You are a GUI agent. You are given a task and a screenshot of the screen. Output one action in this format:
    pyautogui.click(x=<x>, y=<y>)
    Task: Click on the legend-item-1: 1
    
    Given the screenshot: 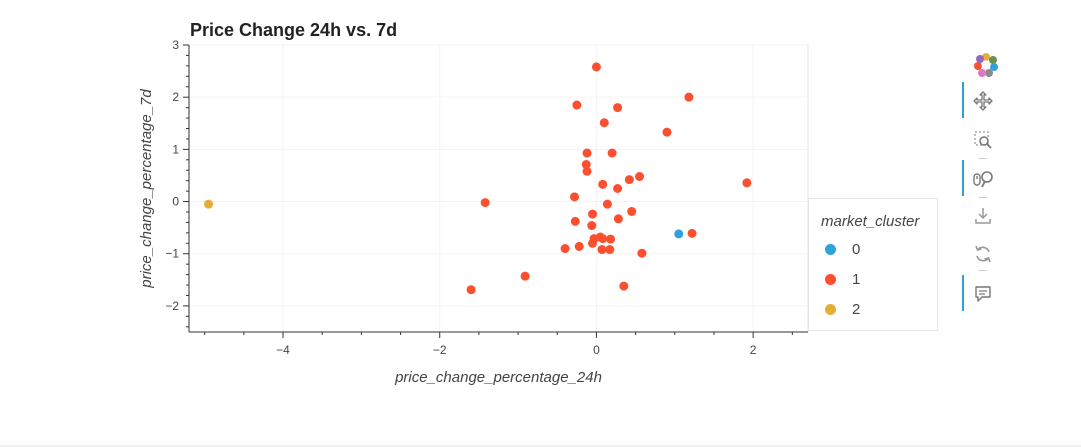 What is the action you would take?
    pyautogui.click(x=842, y=279)
    